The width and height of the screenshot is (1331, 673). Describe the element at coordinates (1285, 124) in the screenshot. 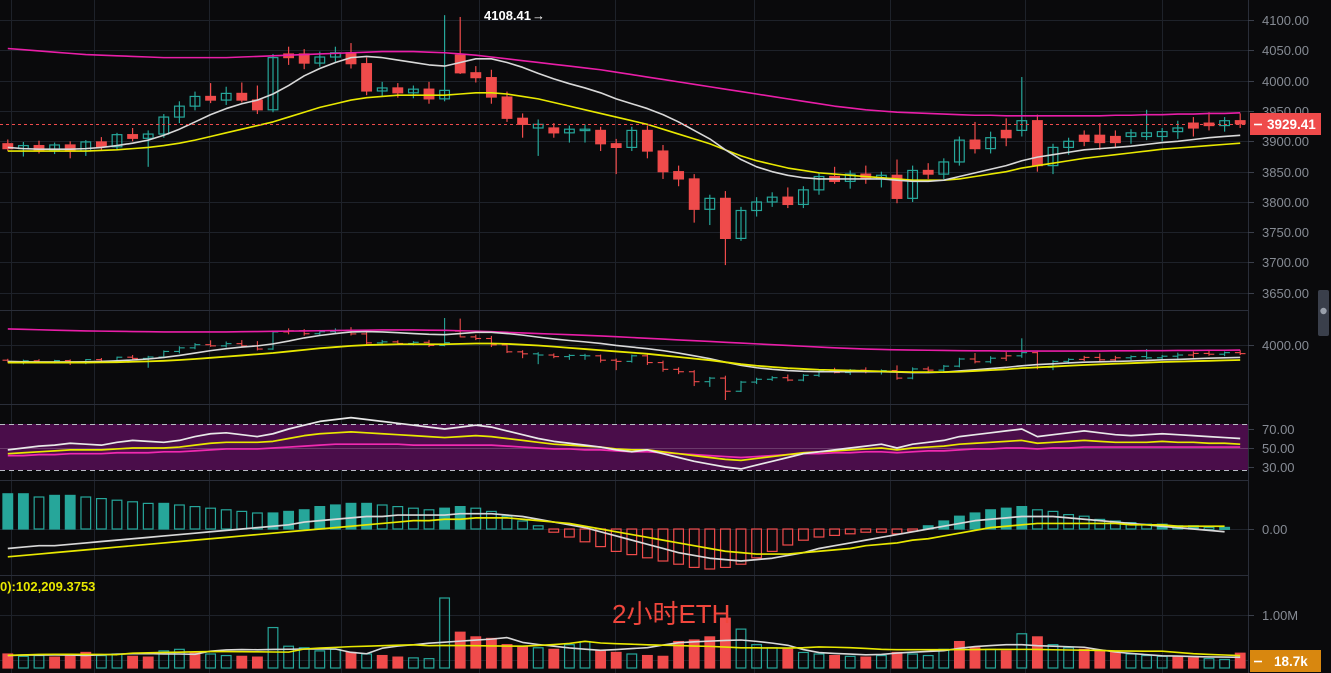

I see `current-price-tag` at that location.